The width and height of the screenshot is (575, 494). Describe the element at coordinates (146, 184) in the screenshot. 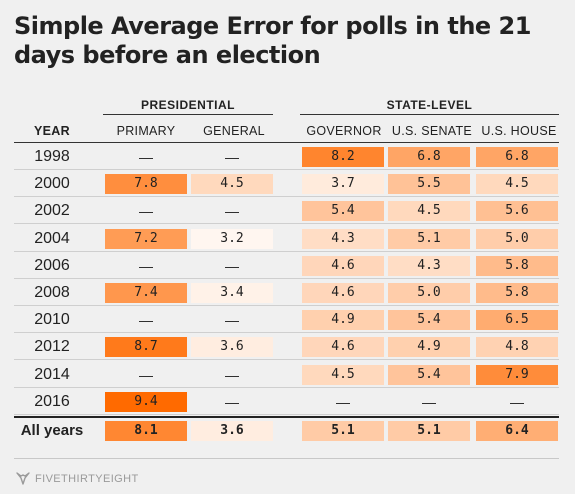

I see `cell-primary: 7.8` at that location.